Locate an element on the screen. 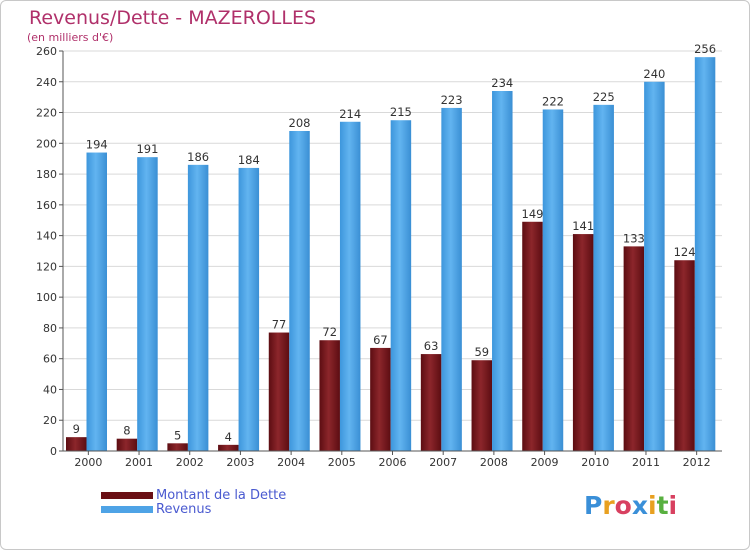 The width and height of the screenshot is (750, 550). y-tick-label: 40 is located at coordinates (50, 389).